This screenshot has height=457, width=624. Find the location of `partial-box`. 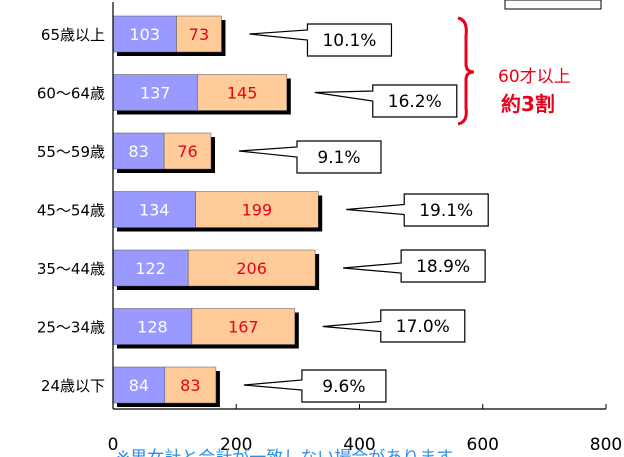

partial-box is located at coordinates (553, 5).